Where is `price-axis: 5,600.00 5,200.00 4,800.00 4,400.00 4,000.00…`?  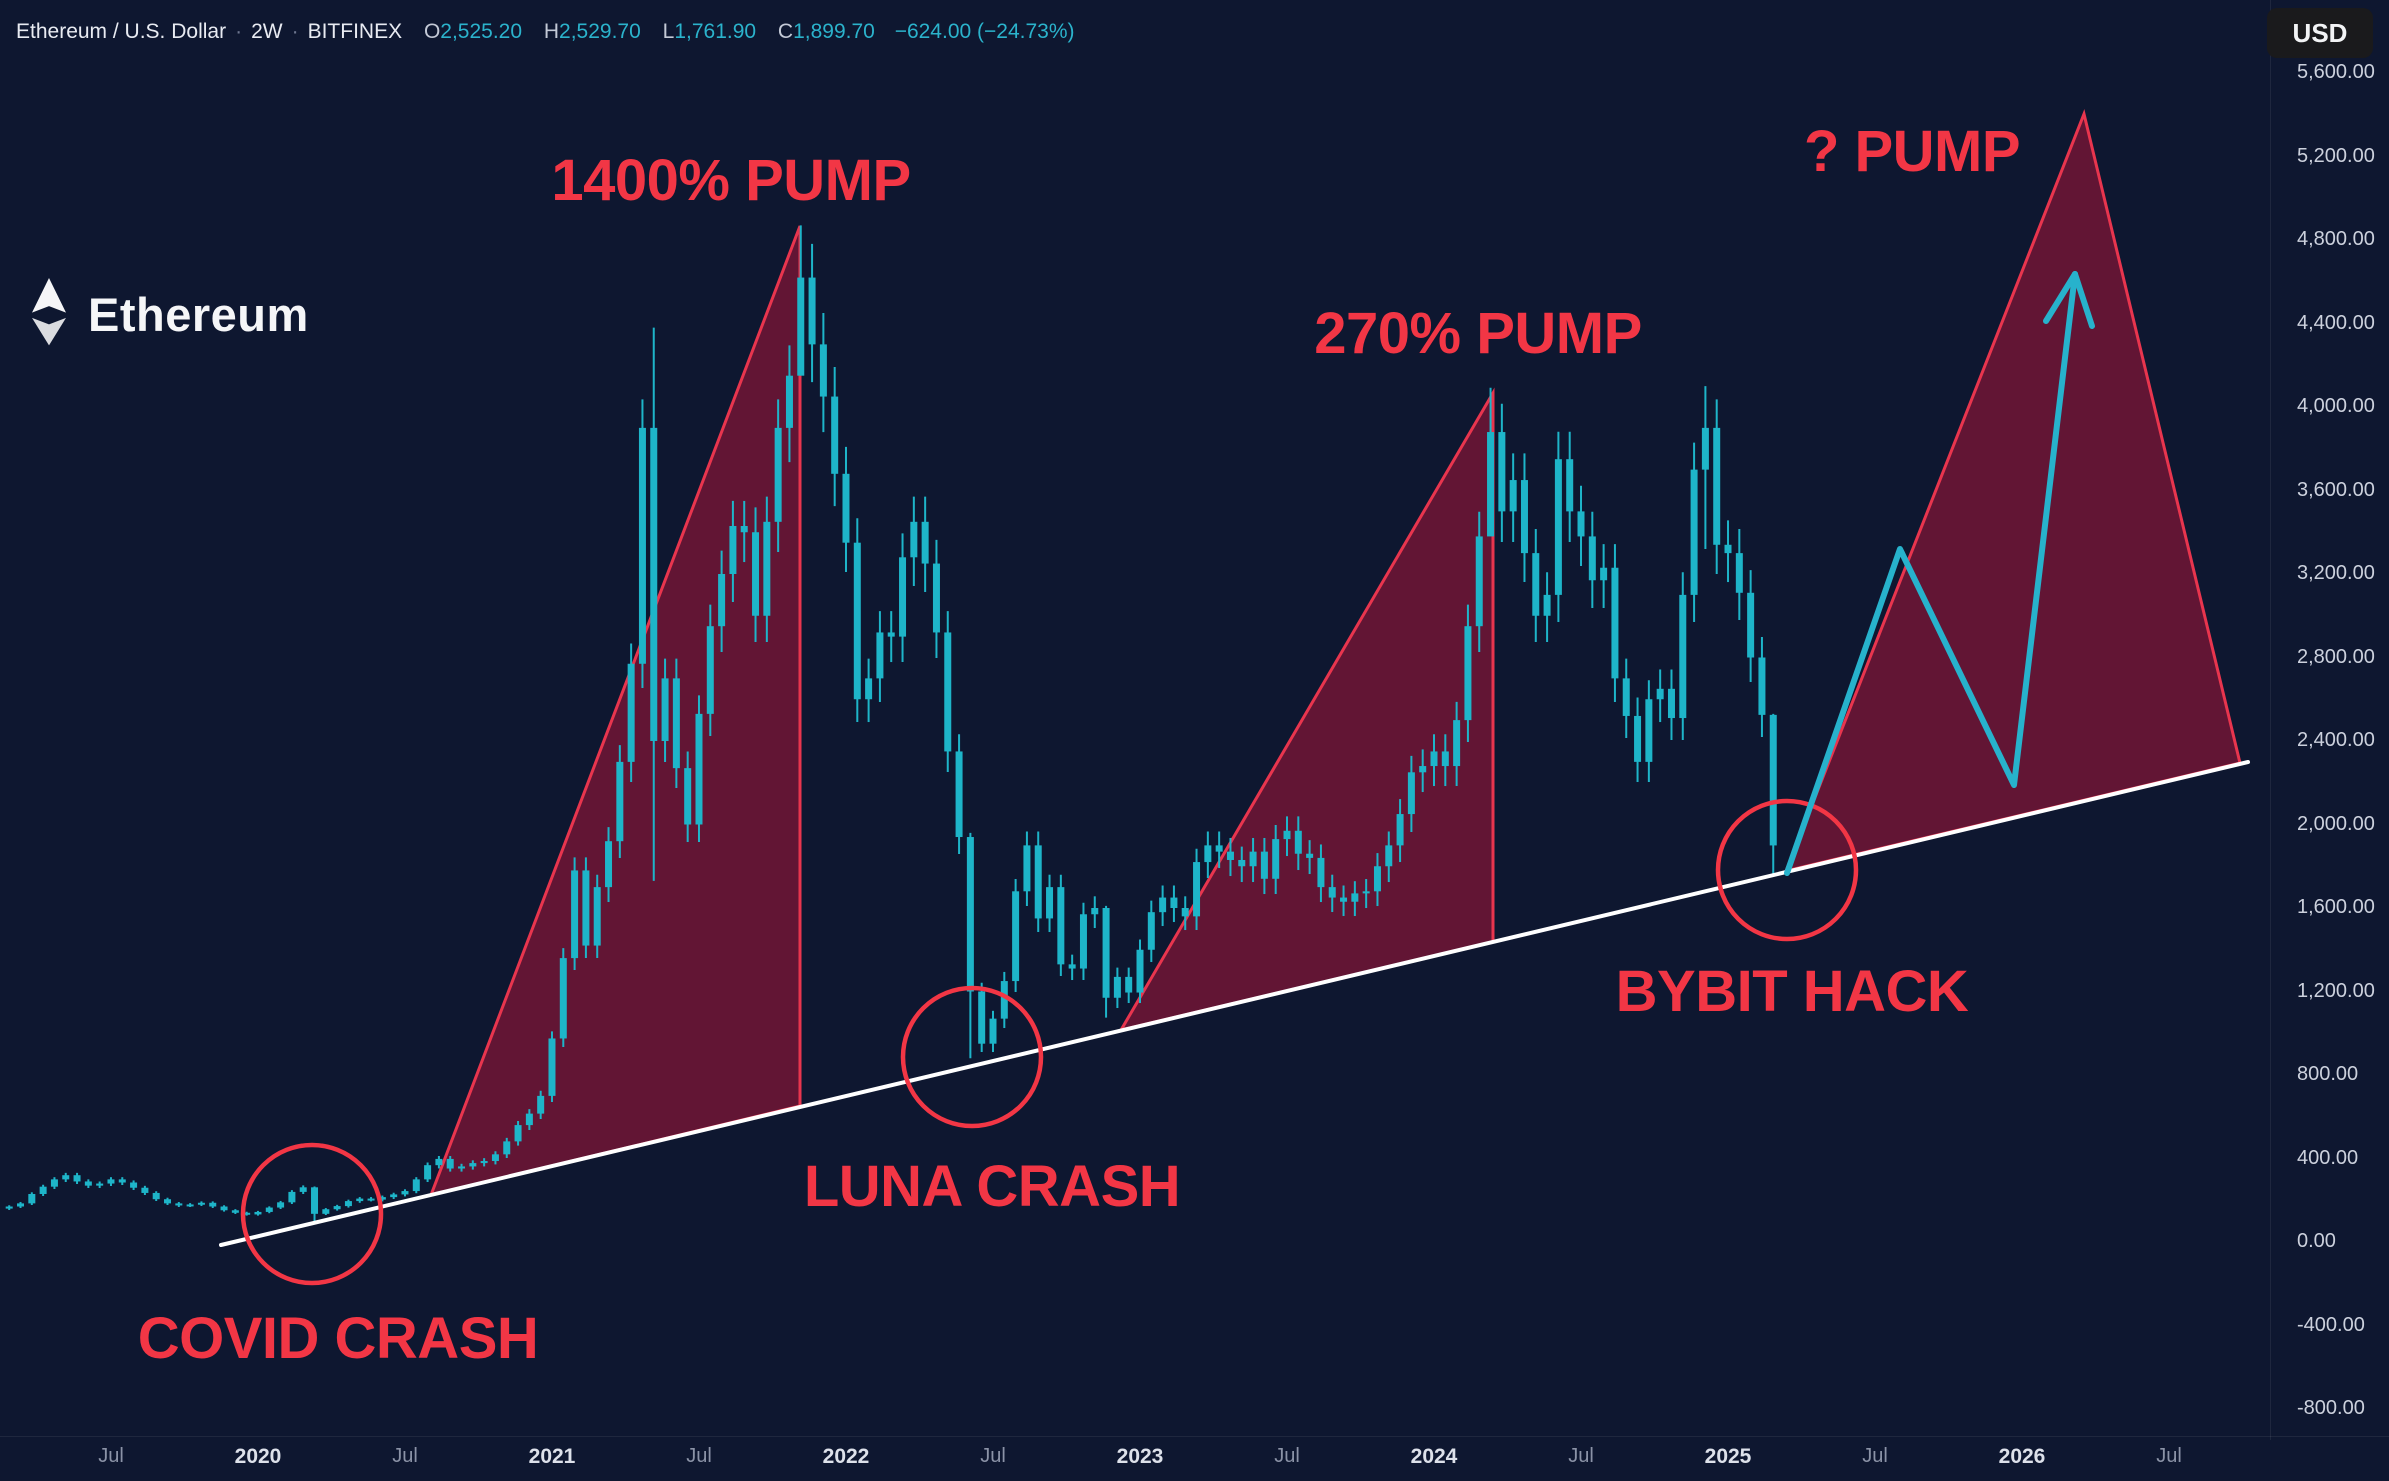 price-axis: 5,600.00 5,200.00 4,800.00 4,400.00 4,000.00… is located at coordinates (2329, 720).